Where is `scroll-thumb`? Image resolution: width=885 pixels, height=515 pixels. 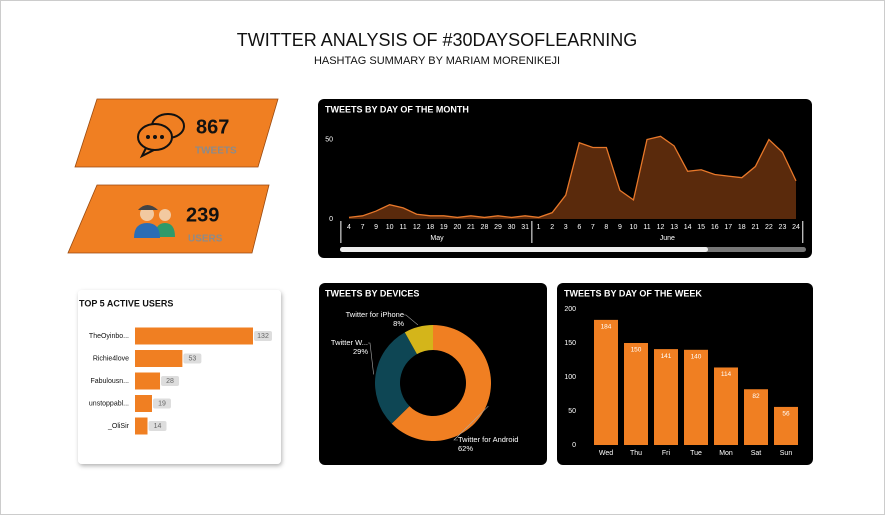 scroll-thumb is located at coordinates (524, 249).